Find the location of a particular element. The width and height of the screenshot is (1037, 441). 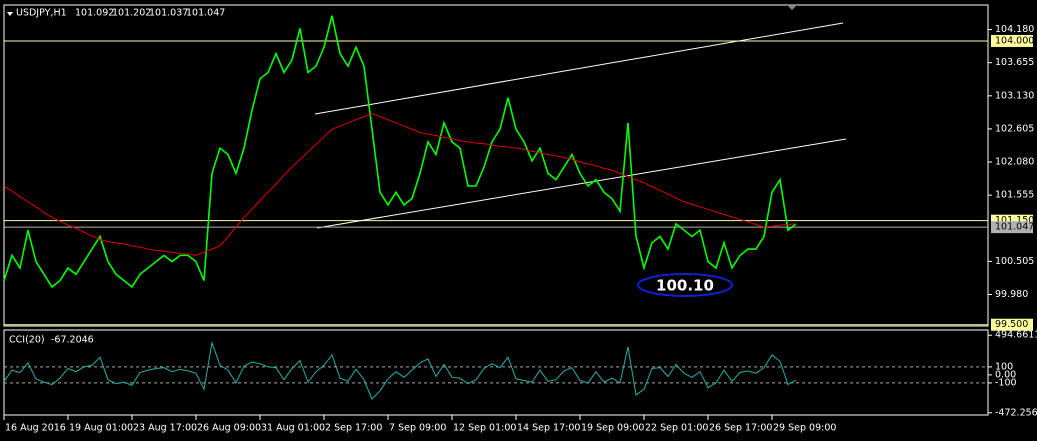

x-tick-label: 29 Sep 09:00 is located at coordinates (804, 428).